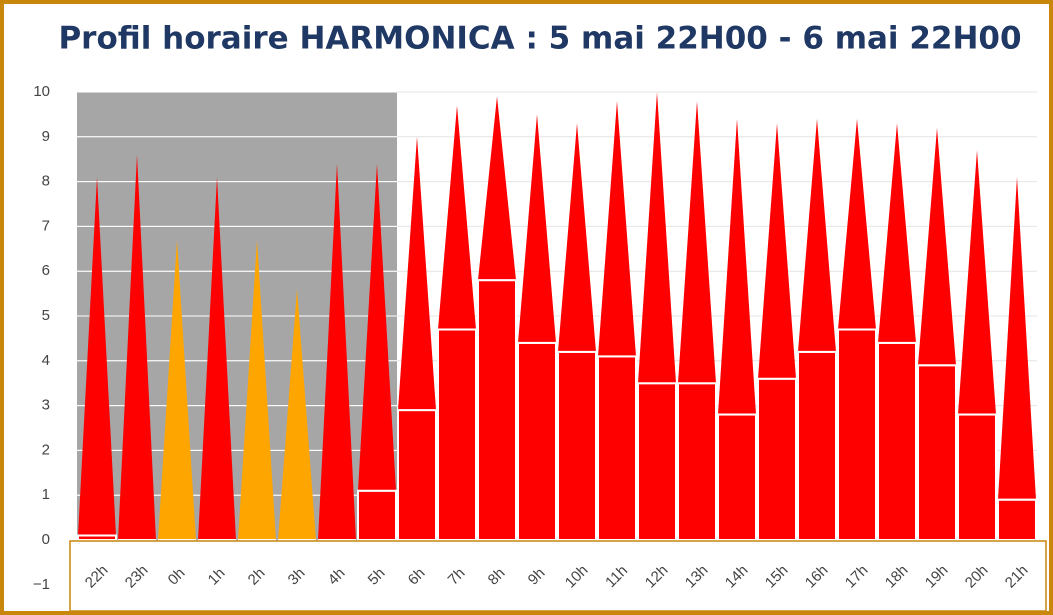 The width and height of the screenshot is (1053, 615). What do you see at coordinates (46, 494) in the screenshot?
I see `y-tick-label: 1` at bounding box center [46, 494].